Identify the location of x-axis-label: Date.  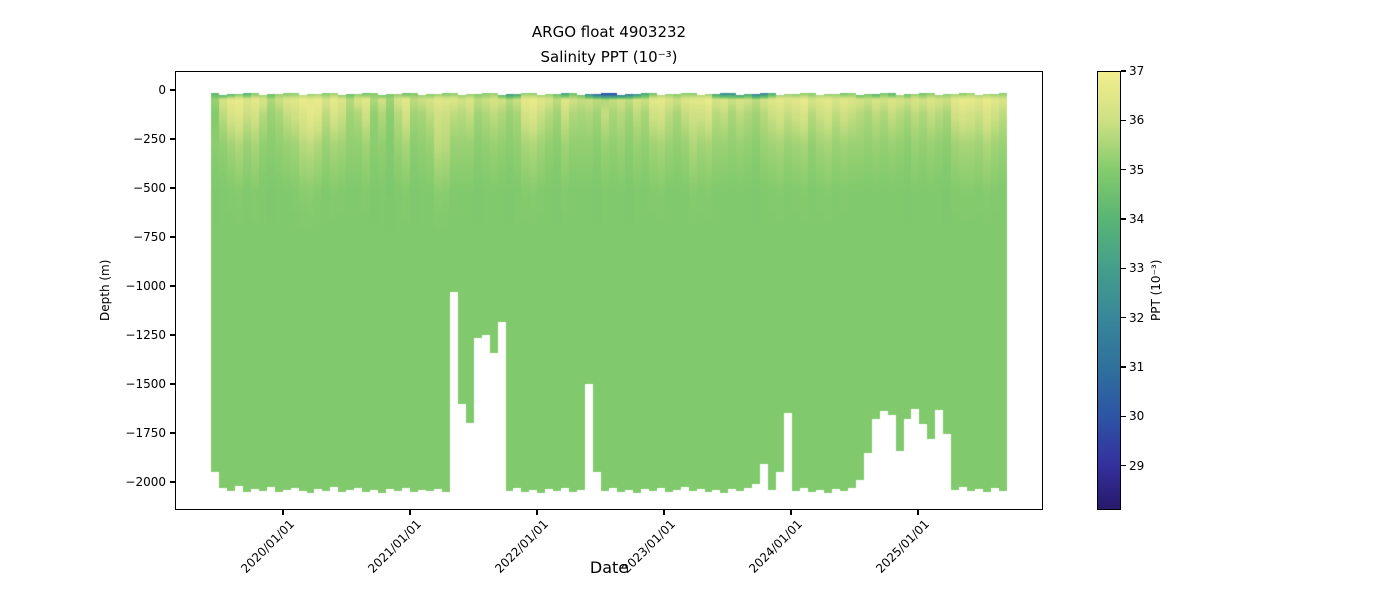
(609, 567).